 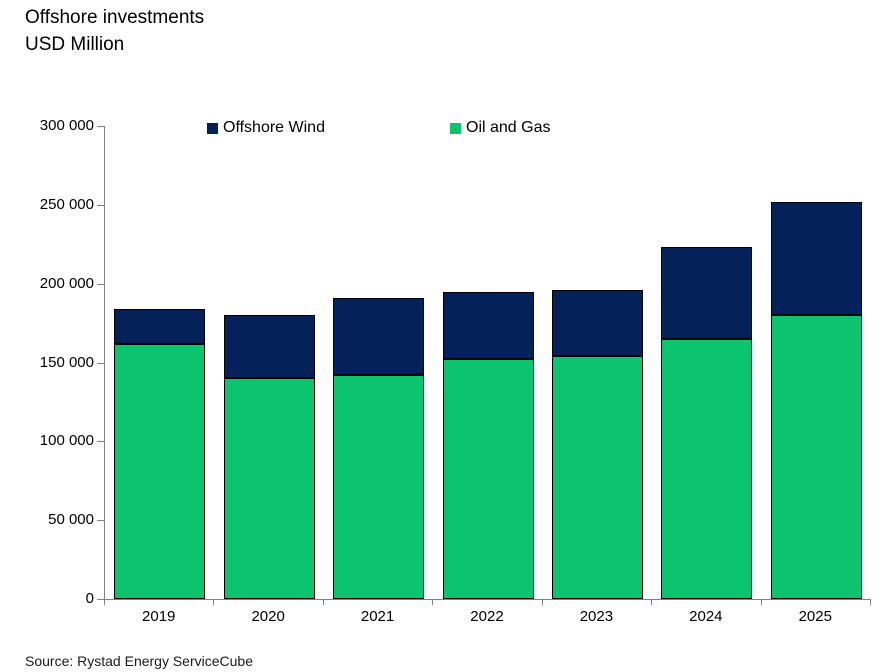 What do you see at coordinates (268, 616) in the screenshot?
I see `x-axis-label-2020: 2020` at bounding box center [268, 616].